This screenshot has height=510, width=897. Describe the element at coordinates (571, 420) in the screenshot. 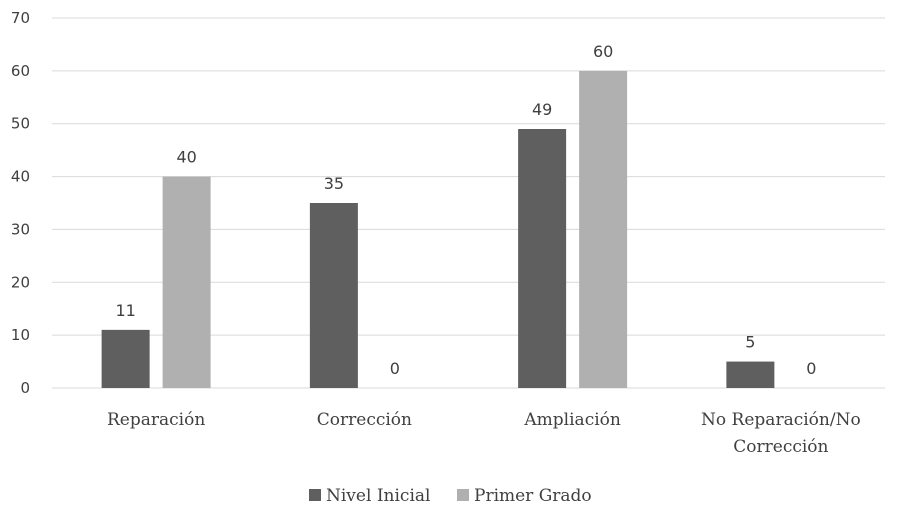

I see `x-category-label: Ampliación` at that location.